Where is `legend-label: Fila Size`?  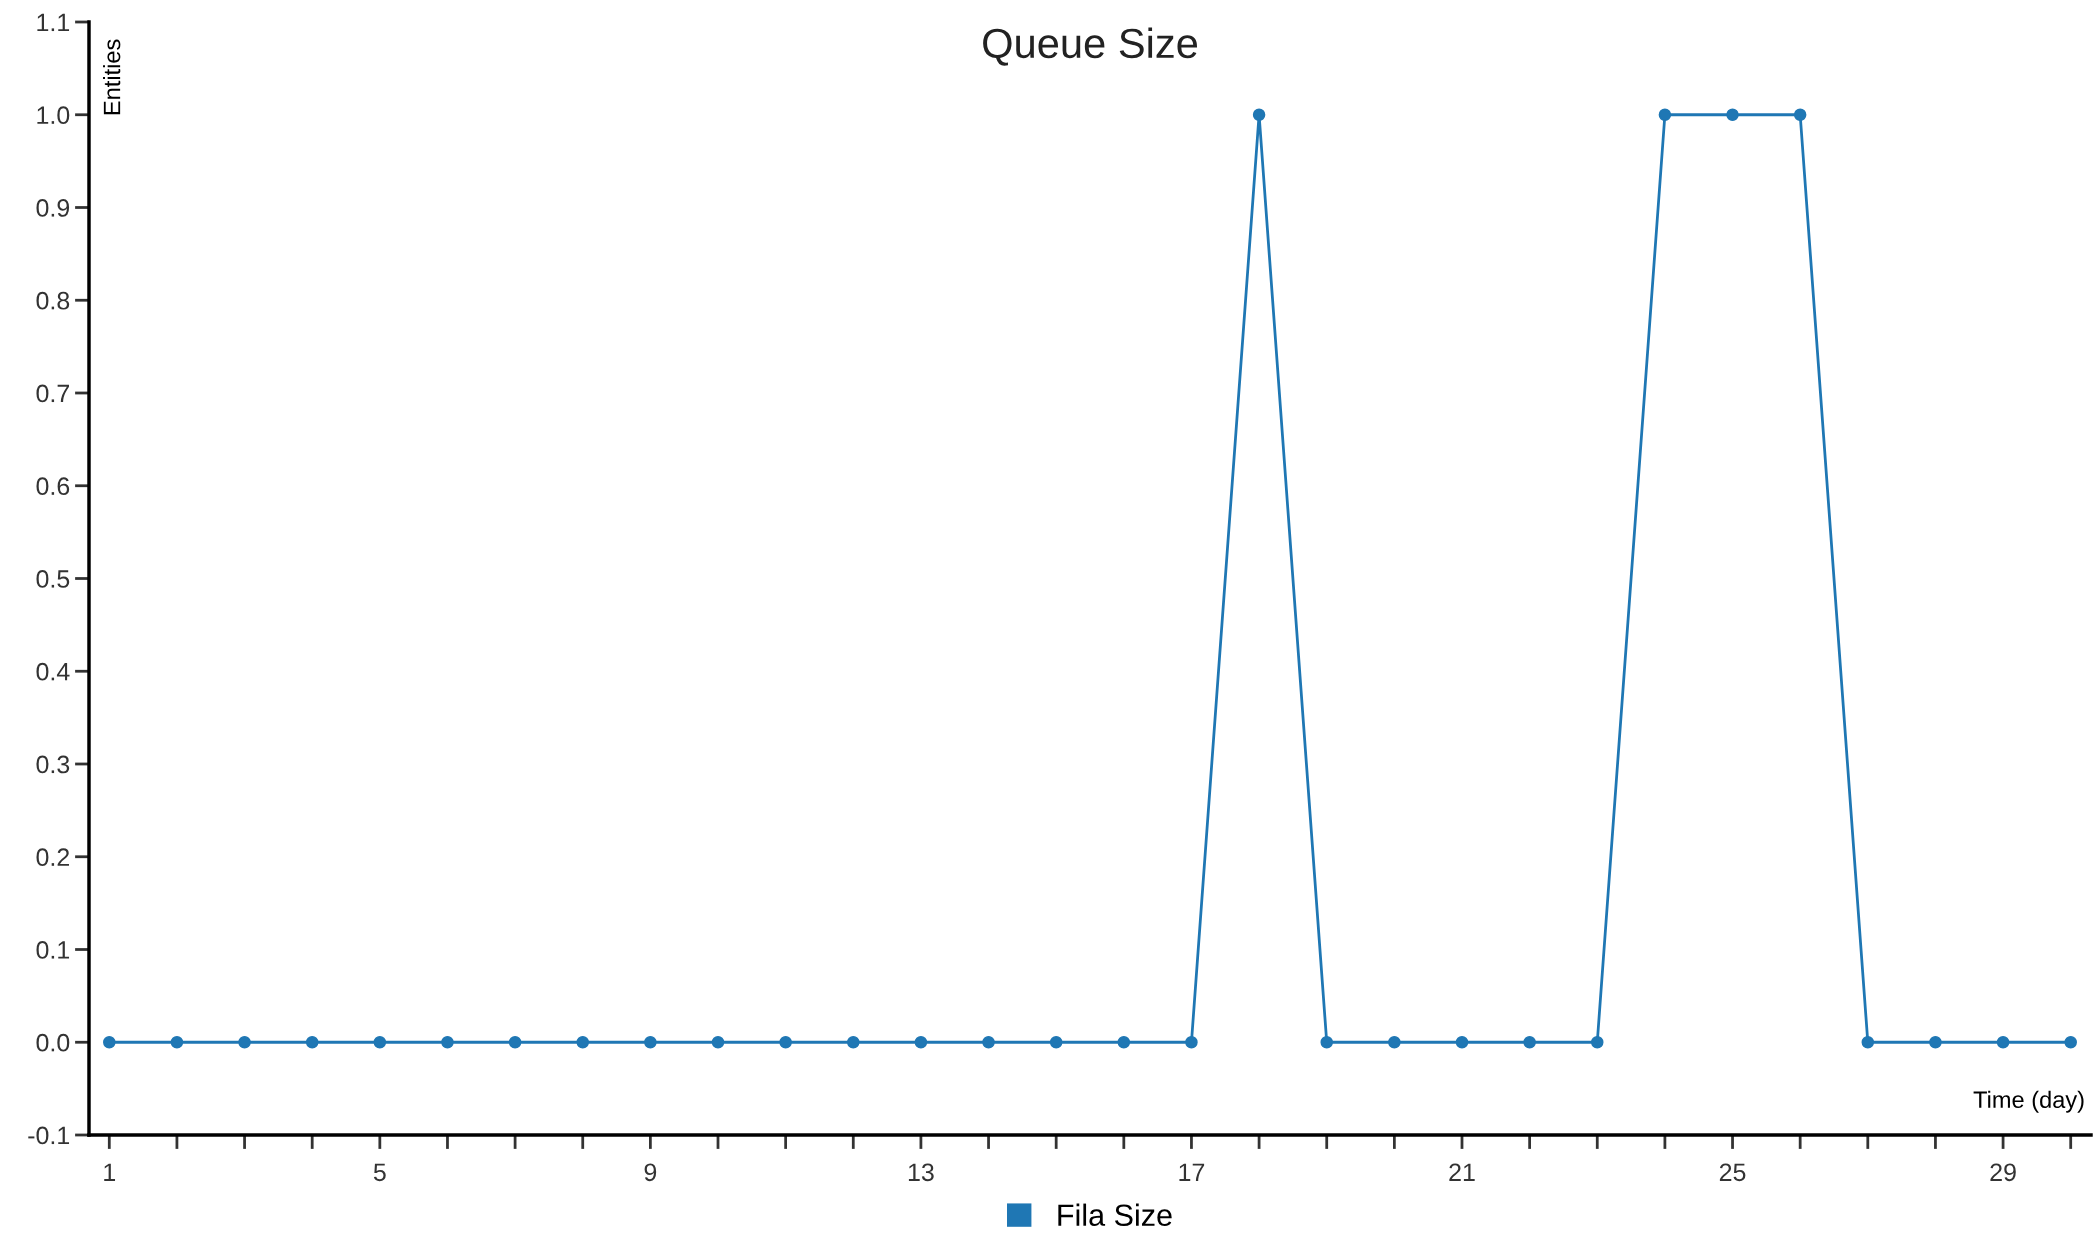 legend-label: Fila Size is located at coordinates (1115, 1215).